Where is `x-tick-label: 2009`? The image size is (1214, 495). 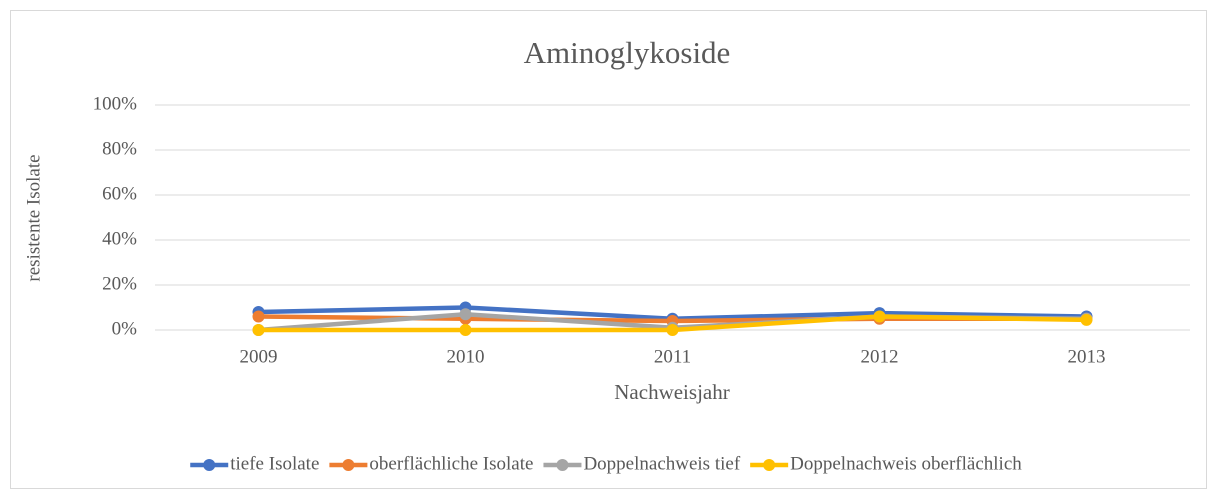
x-tick-label: 2009 is located at coordinates (259, 356).